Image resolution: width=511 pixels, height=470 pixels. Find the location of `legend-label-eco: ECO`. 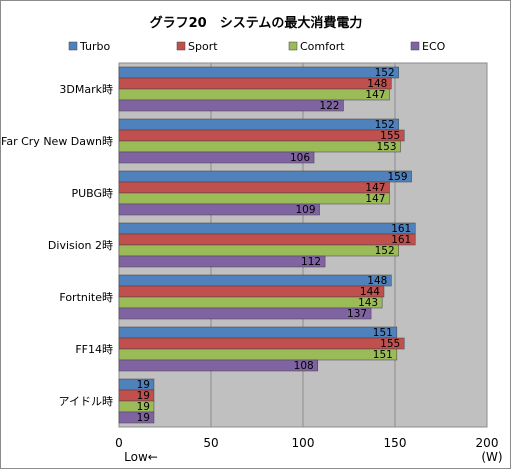

legend-label-eco: ECO is located at coordinates (434, 46).